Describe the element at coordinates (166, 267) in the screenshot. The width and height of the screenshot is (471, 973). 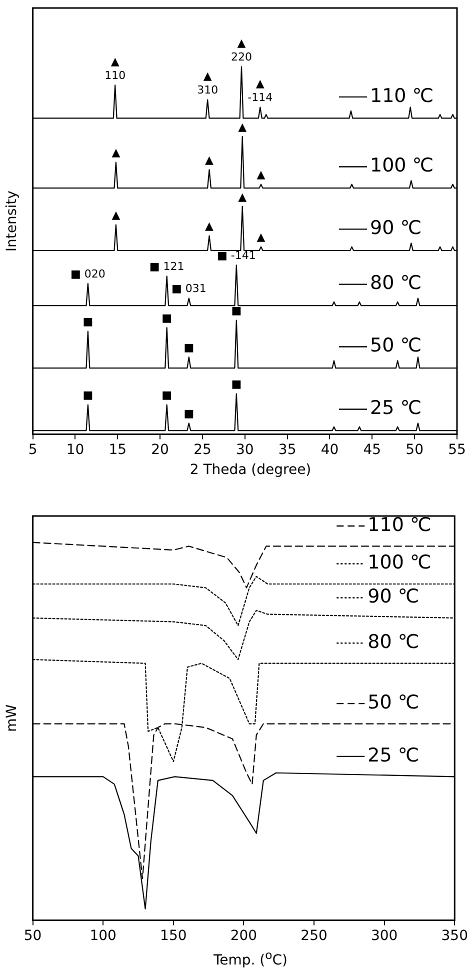
I see `annotation: ■ 121` at that location.